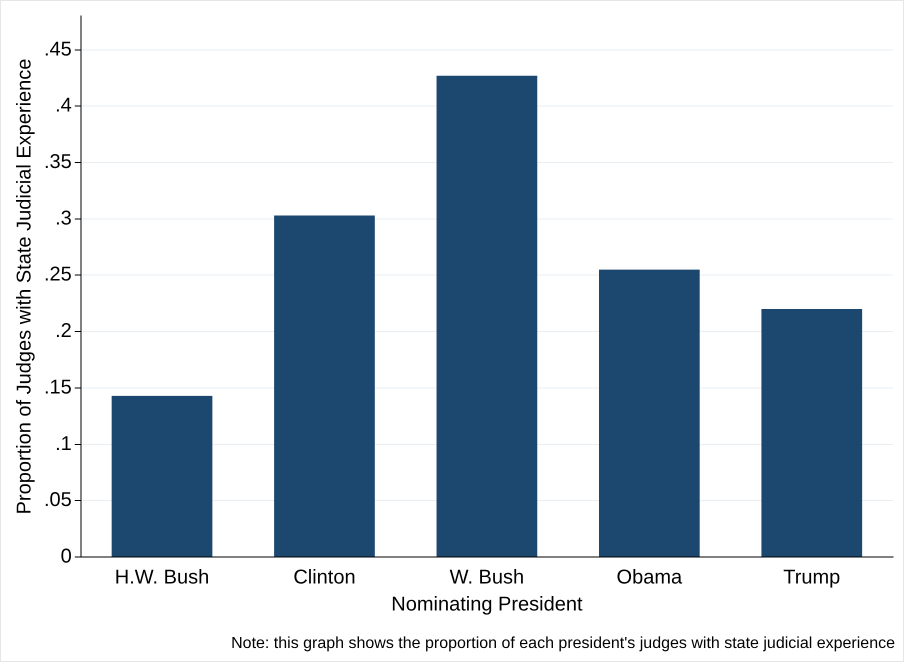 The height and width of the screenshot is (662, 904). What do you see at coordinates (63, 331) in the screenshot?
I see `y-tick-label: .2` at bounding box center [63, 331].